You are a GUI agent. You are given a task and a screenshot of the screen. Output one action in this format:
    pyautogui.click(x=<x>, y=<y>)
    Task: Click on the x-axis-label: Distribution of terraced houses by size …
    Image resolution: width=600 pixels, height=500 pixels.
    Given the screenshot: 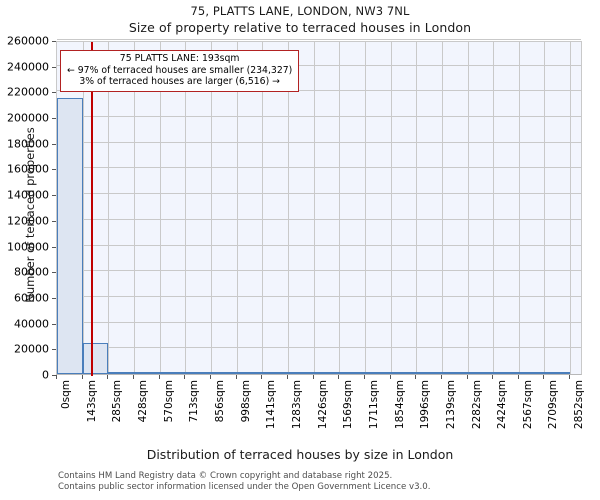 What is the action you would take?
    pyautogui.click(x=300, y=454)
    